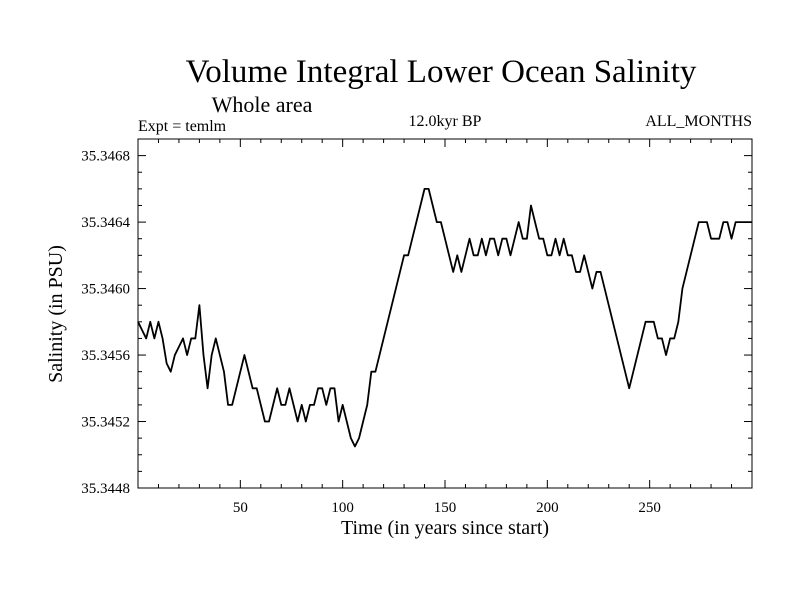 The width and height of the screenshot is (800, 600). What do you see at coordinates (445, 121) in the screenshot?
I see `period-label: 12.0kyr BP` at bounding box center [445, 121].